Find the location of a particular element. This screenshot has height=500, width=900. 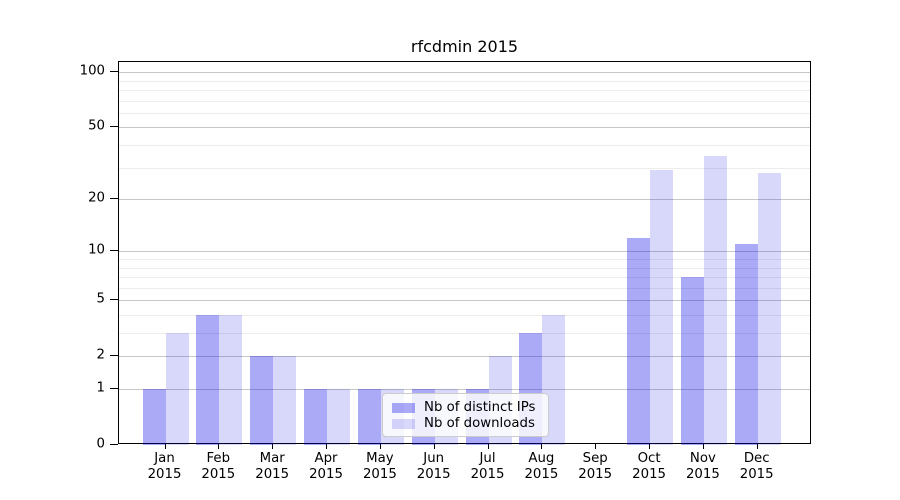

x-tick-label: Nov 2015 is located at coordinates (702, 466).